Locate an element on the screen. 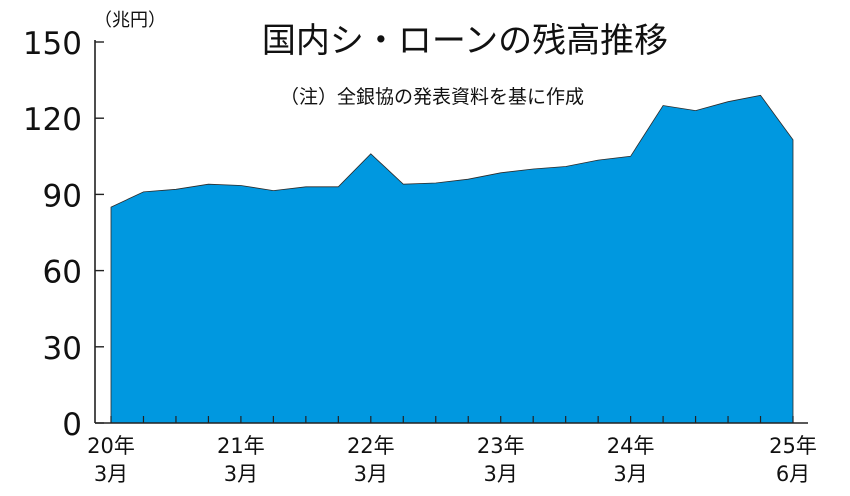  y-axis-unit-label: （兆円） is located at coordinates (130, 20).